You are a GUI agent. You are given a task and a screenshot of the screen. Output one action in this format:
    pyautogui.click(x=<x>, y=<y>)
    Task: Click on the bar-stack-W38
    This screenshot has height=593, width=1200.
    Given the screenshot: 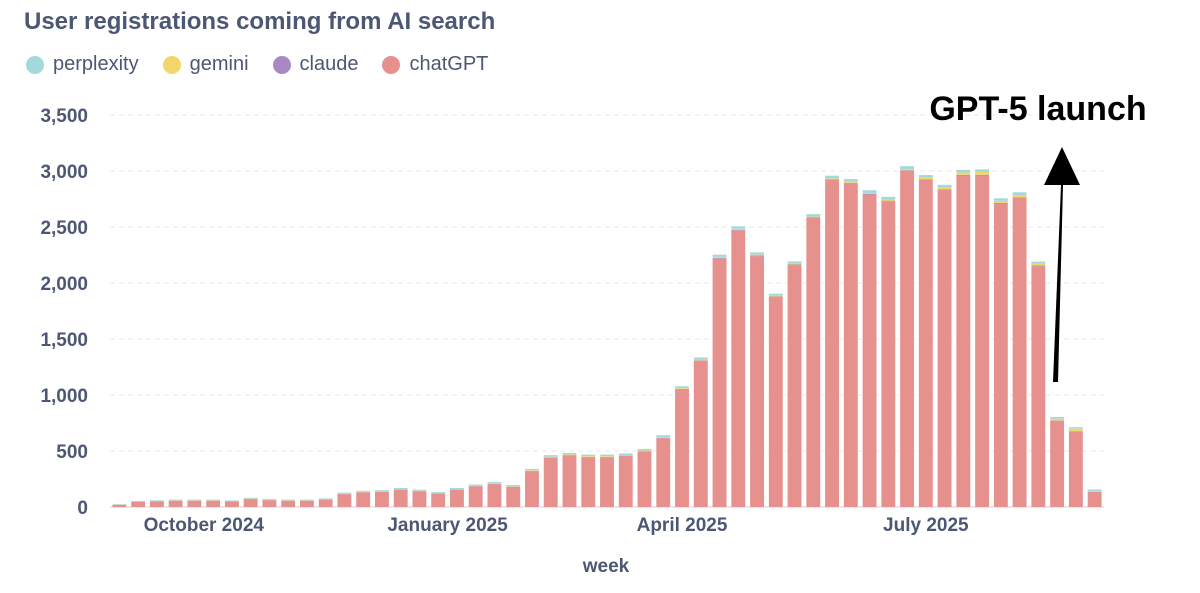 What is the action you would take?
    pyautogui.click(x=813, y=361)
    